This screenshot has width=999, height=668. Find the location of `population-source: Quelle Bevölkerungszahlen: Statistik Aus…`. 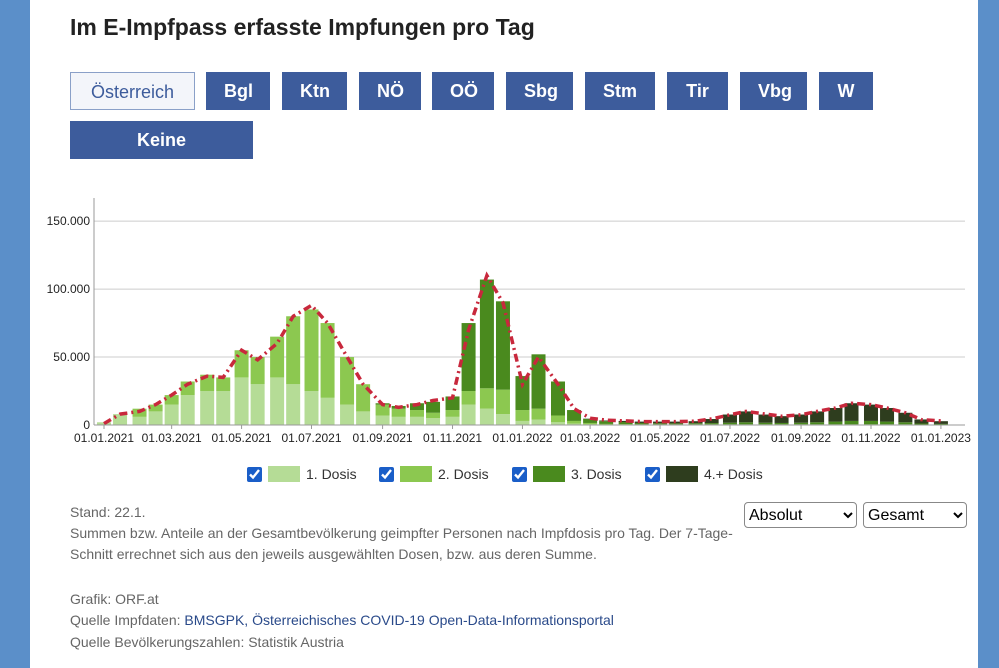

population-source: Quelle Bevölkerungszahlen: Statistik Aus… is located at coordinates (207, 642).